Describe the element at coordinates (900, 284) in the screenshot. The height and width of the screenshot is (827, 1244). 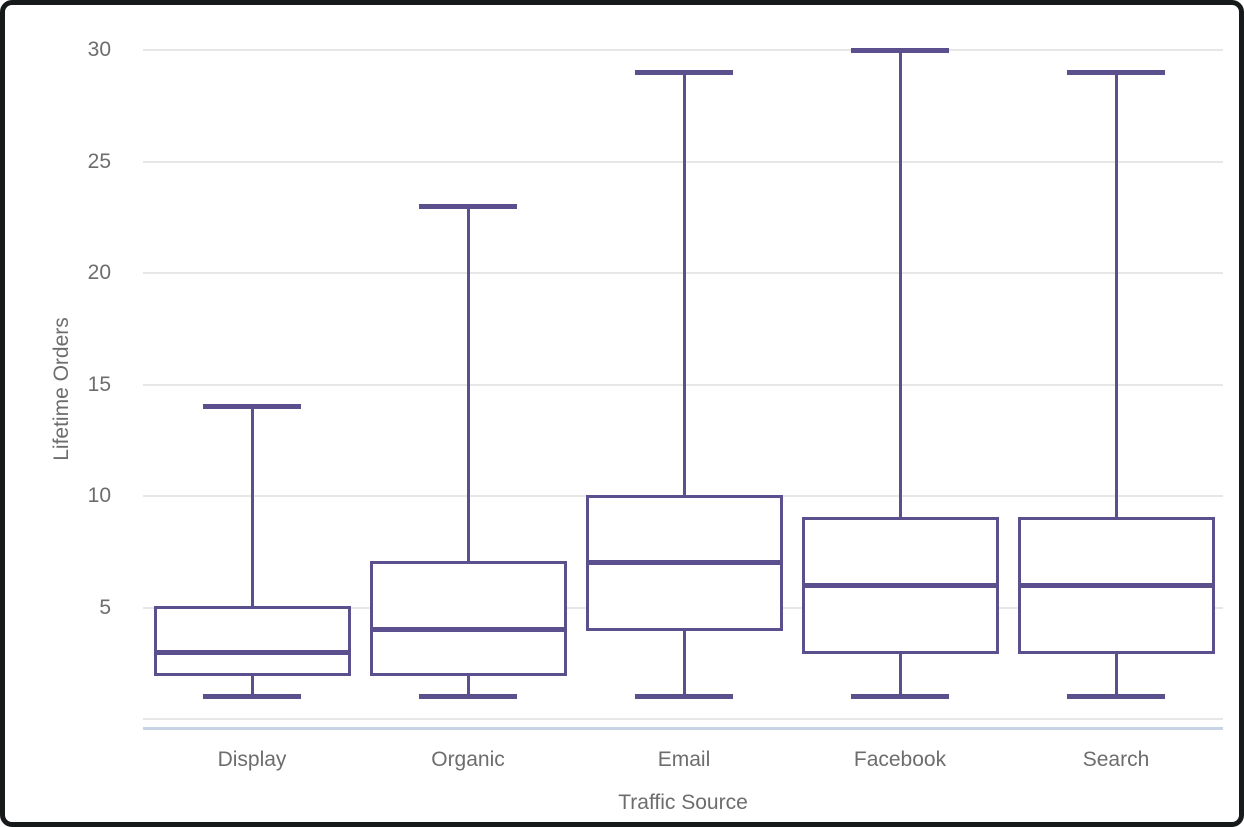
I see `facebook-upper-whisker-line` at that location.